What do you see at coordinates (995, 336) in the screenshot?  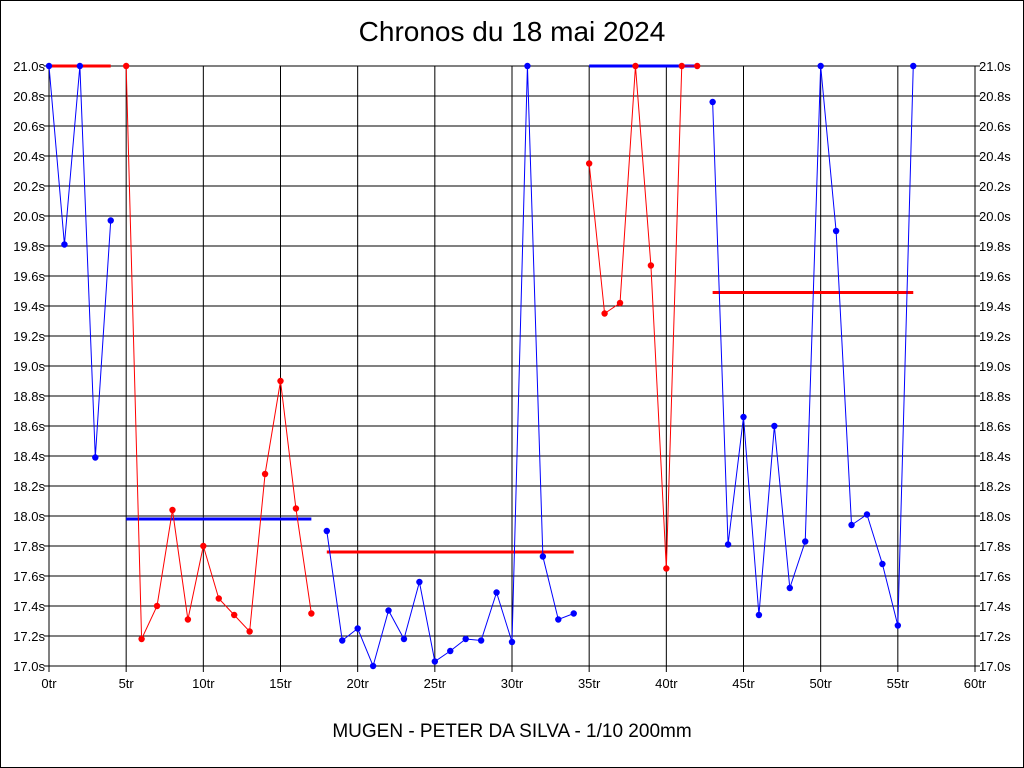 I see `y-tick-label-right: 19.2s` at bounding box center [995, 336].